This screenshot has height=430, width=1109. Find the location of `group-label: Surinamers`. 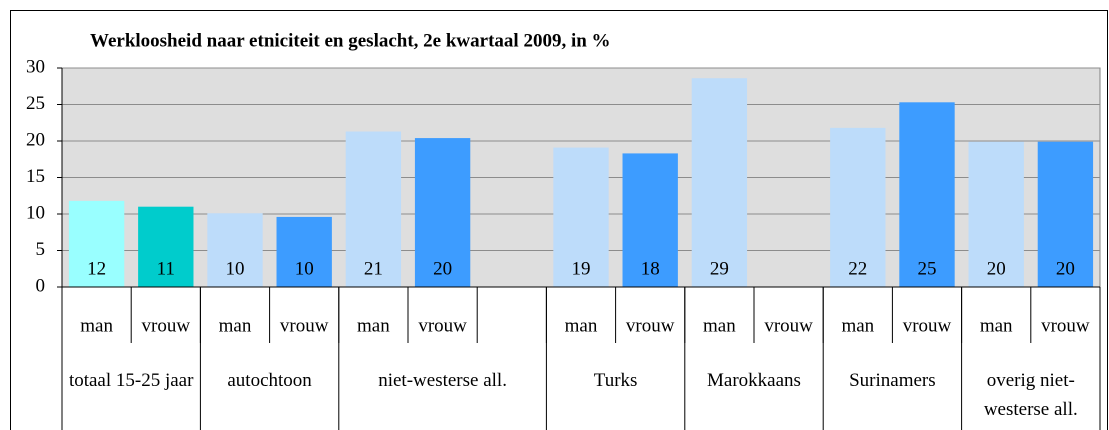

group-label: Surinamers is located at coordinates (892, 380).